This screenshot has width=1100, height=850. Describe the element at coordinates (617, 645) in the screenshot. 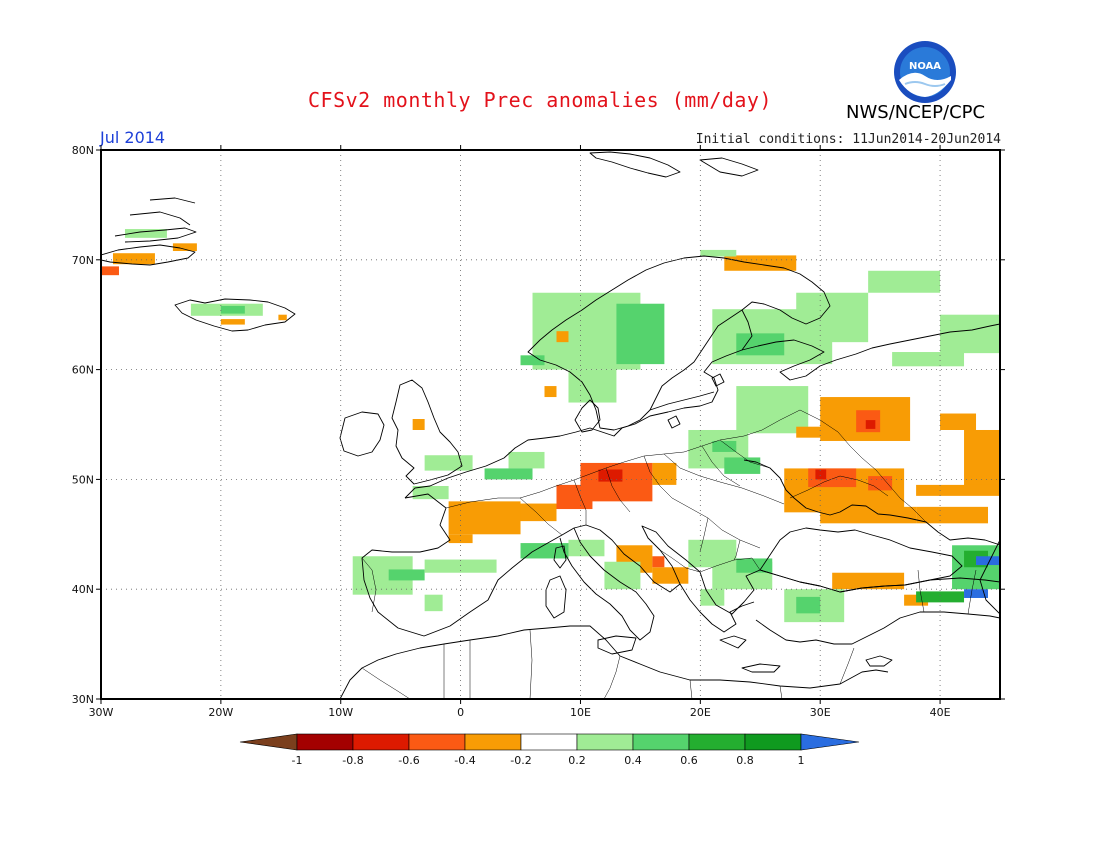

I see `coastline-sicily` at that location.